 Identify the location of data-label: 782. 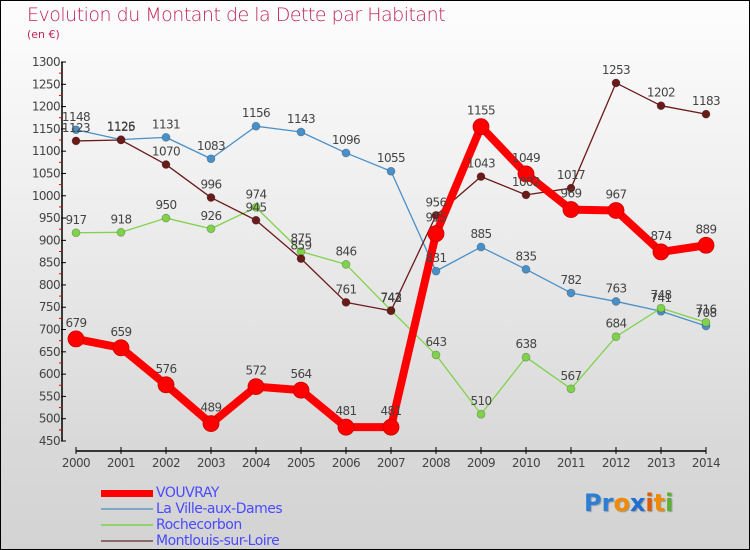
(570, 280).